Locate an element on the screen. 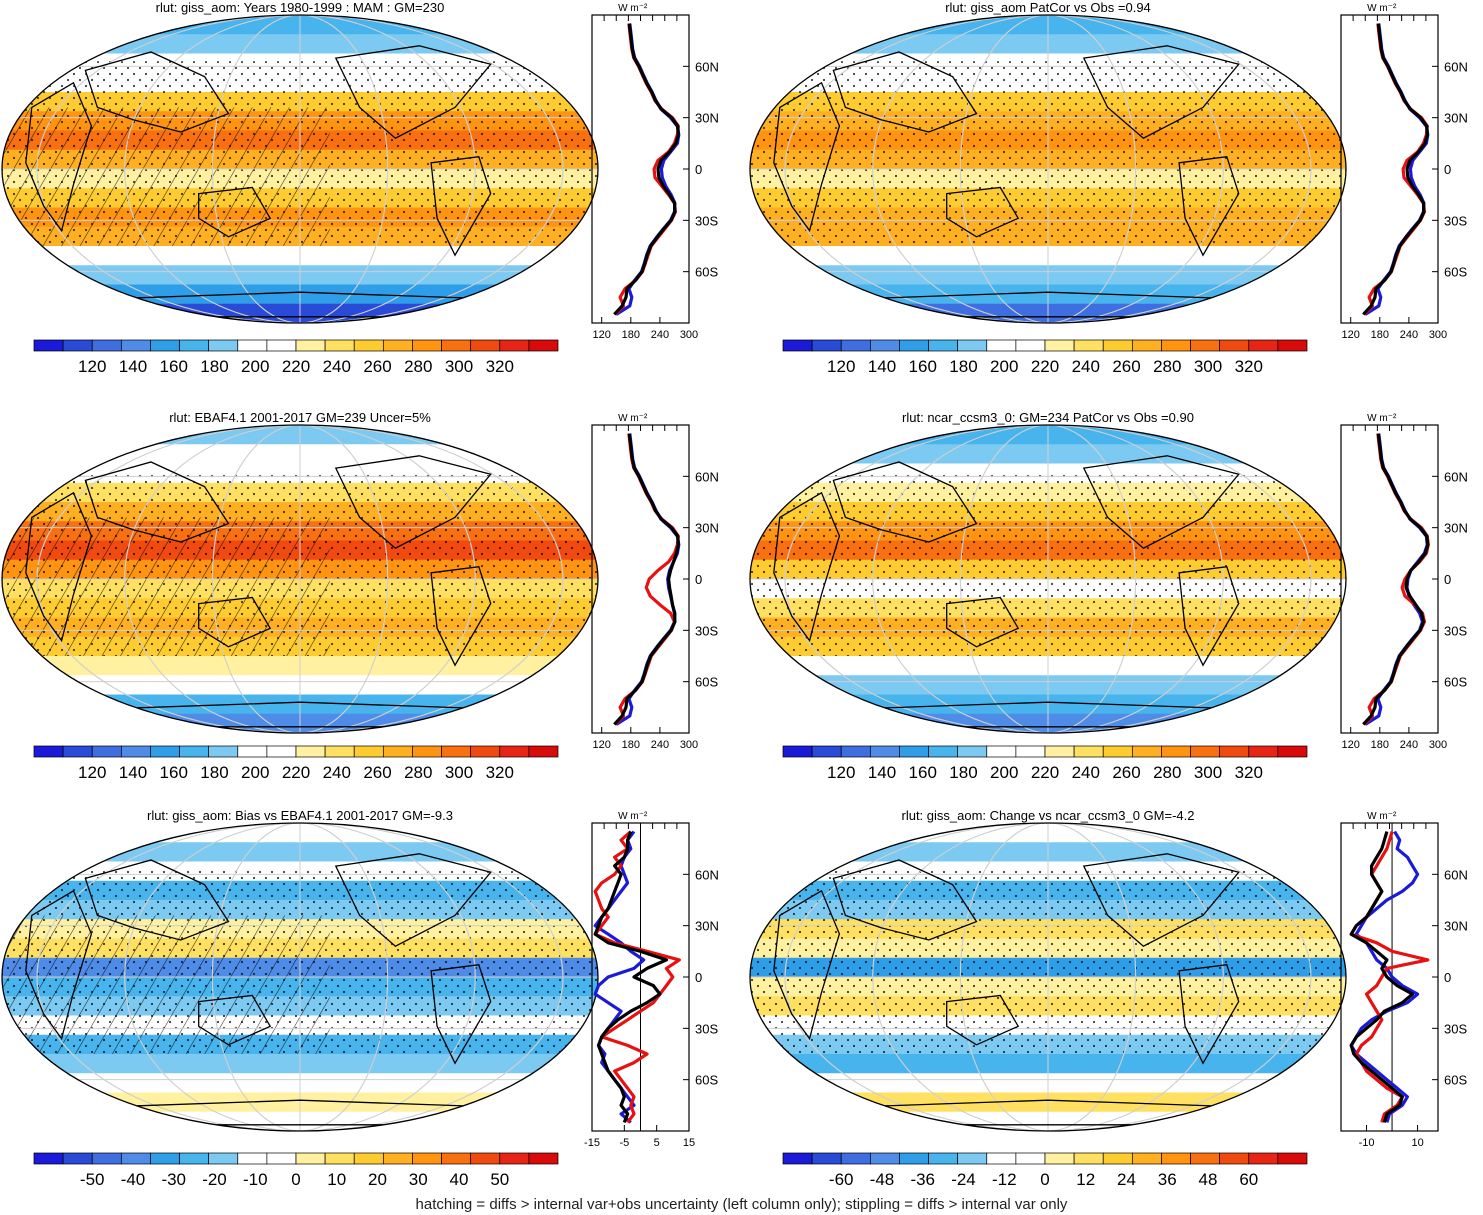 This screenshot has height=1215, width=1483. colorbar-tick-label: 300 is located at coordinates (459, 772).